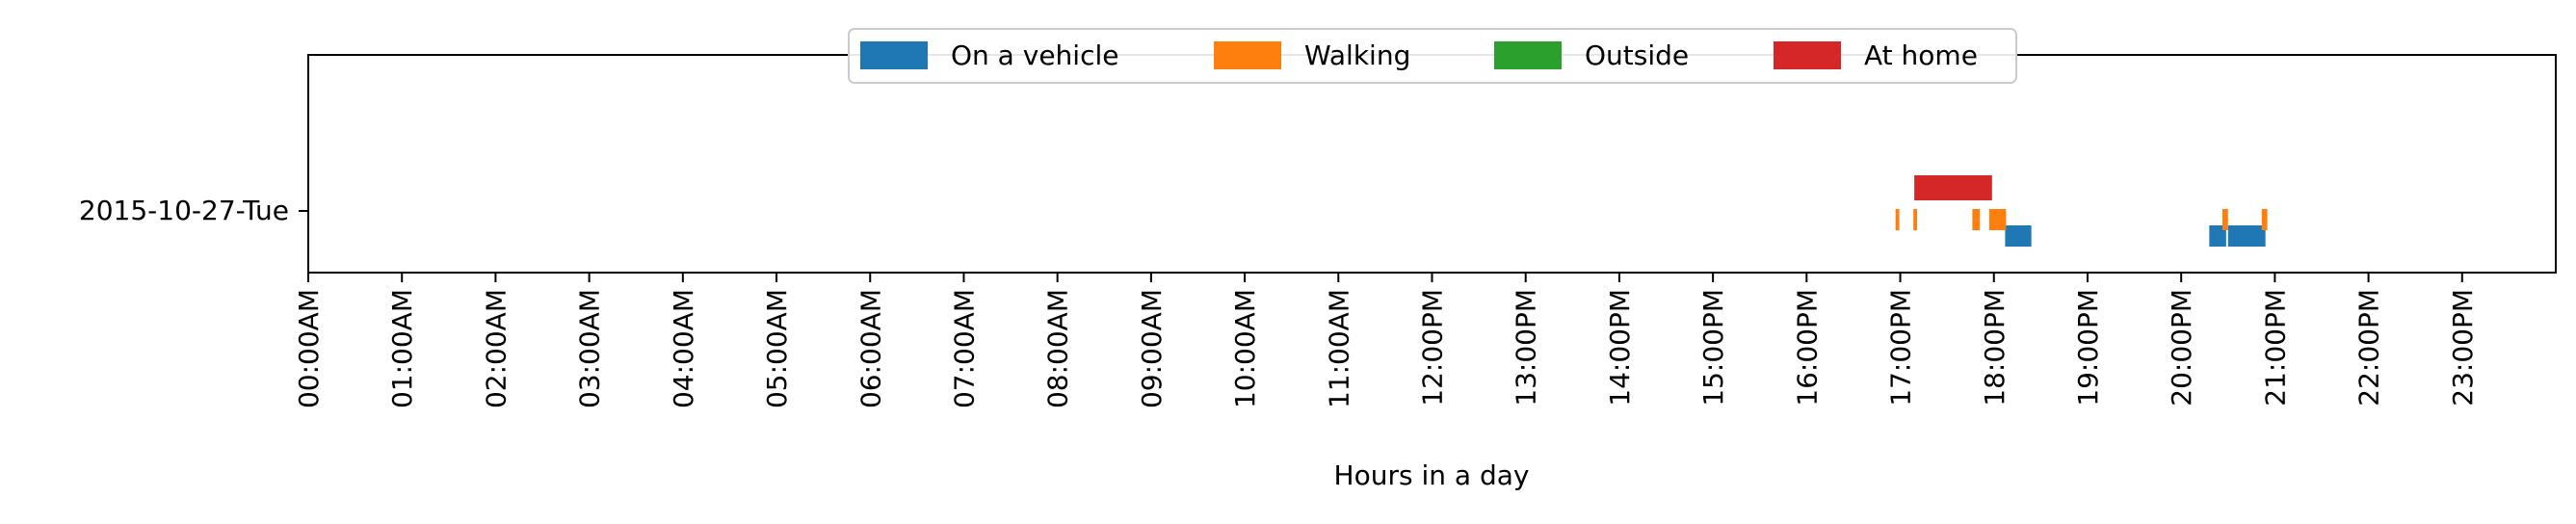 The image size is (2576, 524). Describe the element at coordinates (1338, 348) in the screenshot. I see `x-tick-label: 11:00AM` at that location.